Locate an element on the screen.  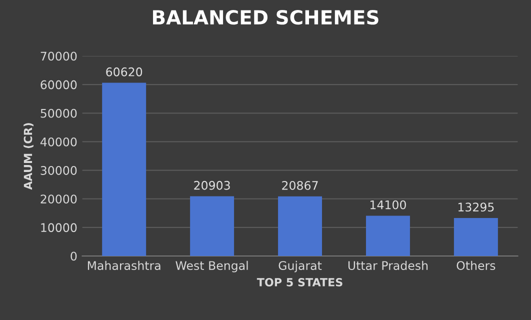
y-axis-title: AAUM (CR) is located at coordinates (29, 156).